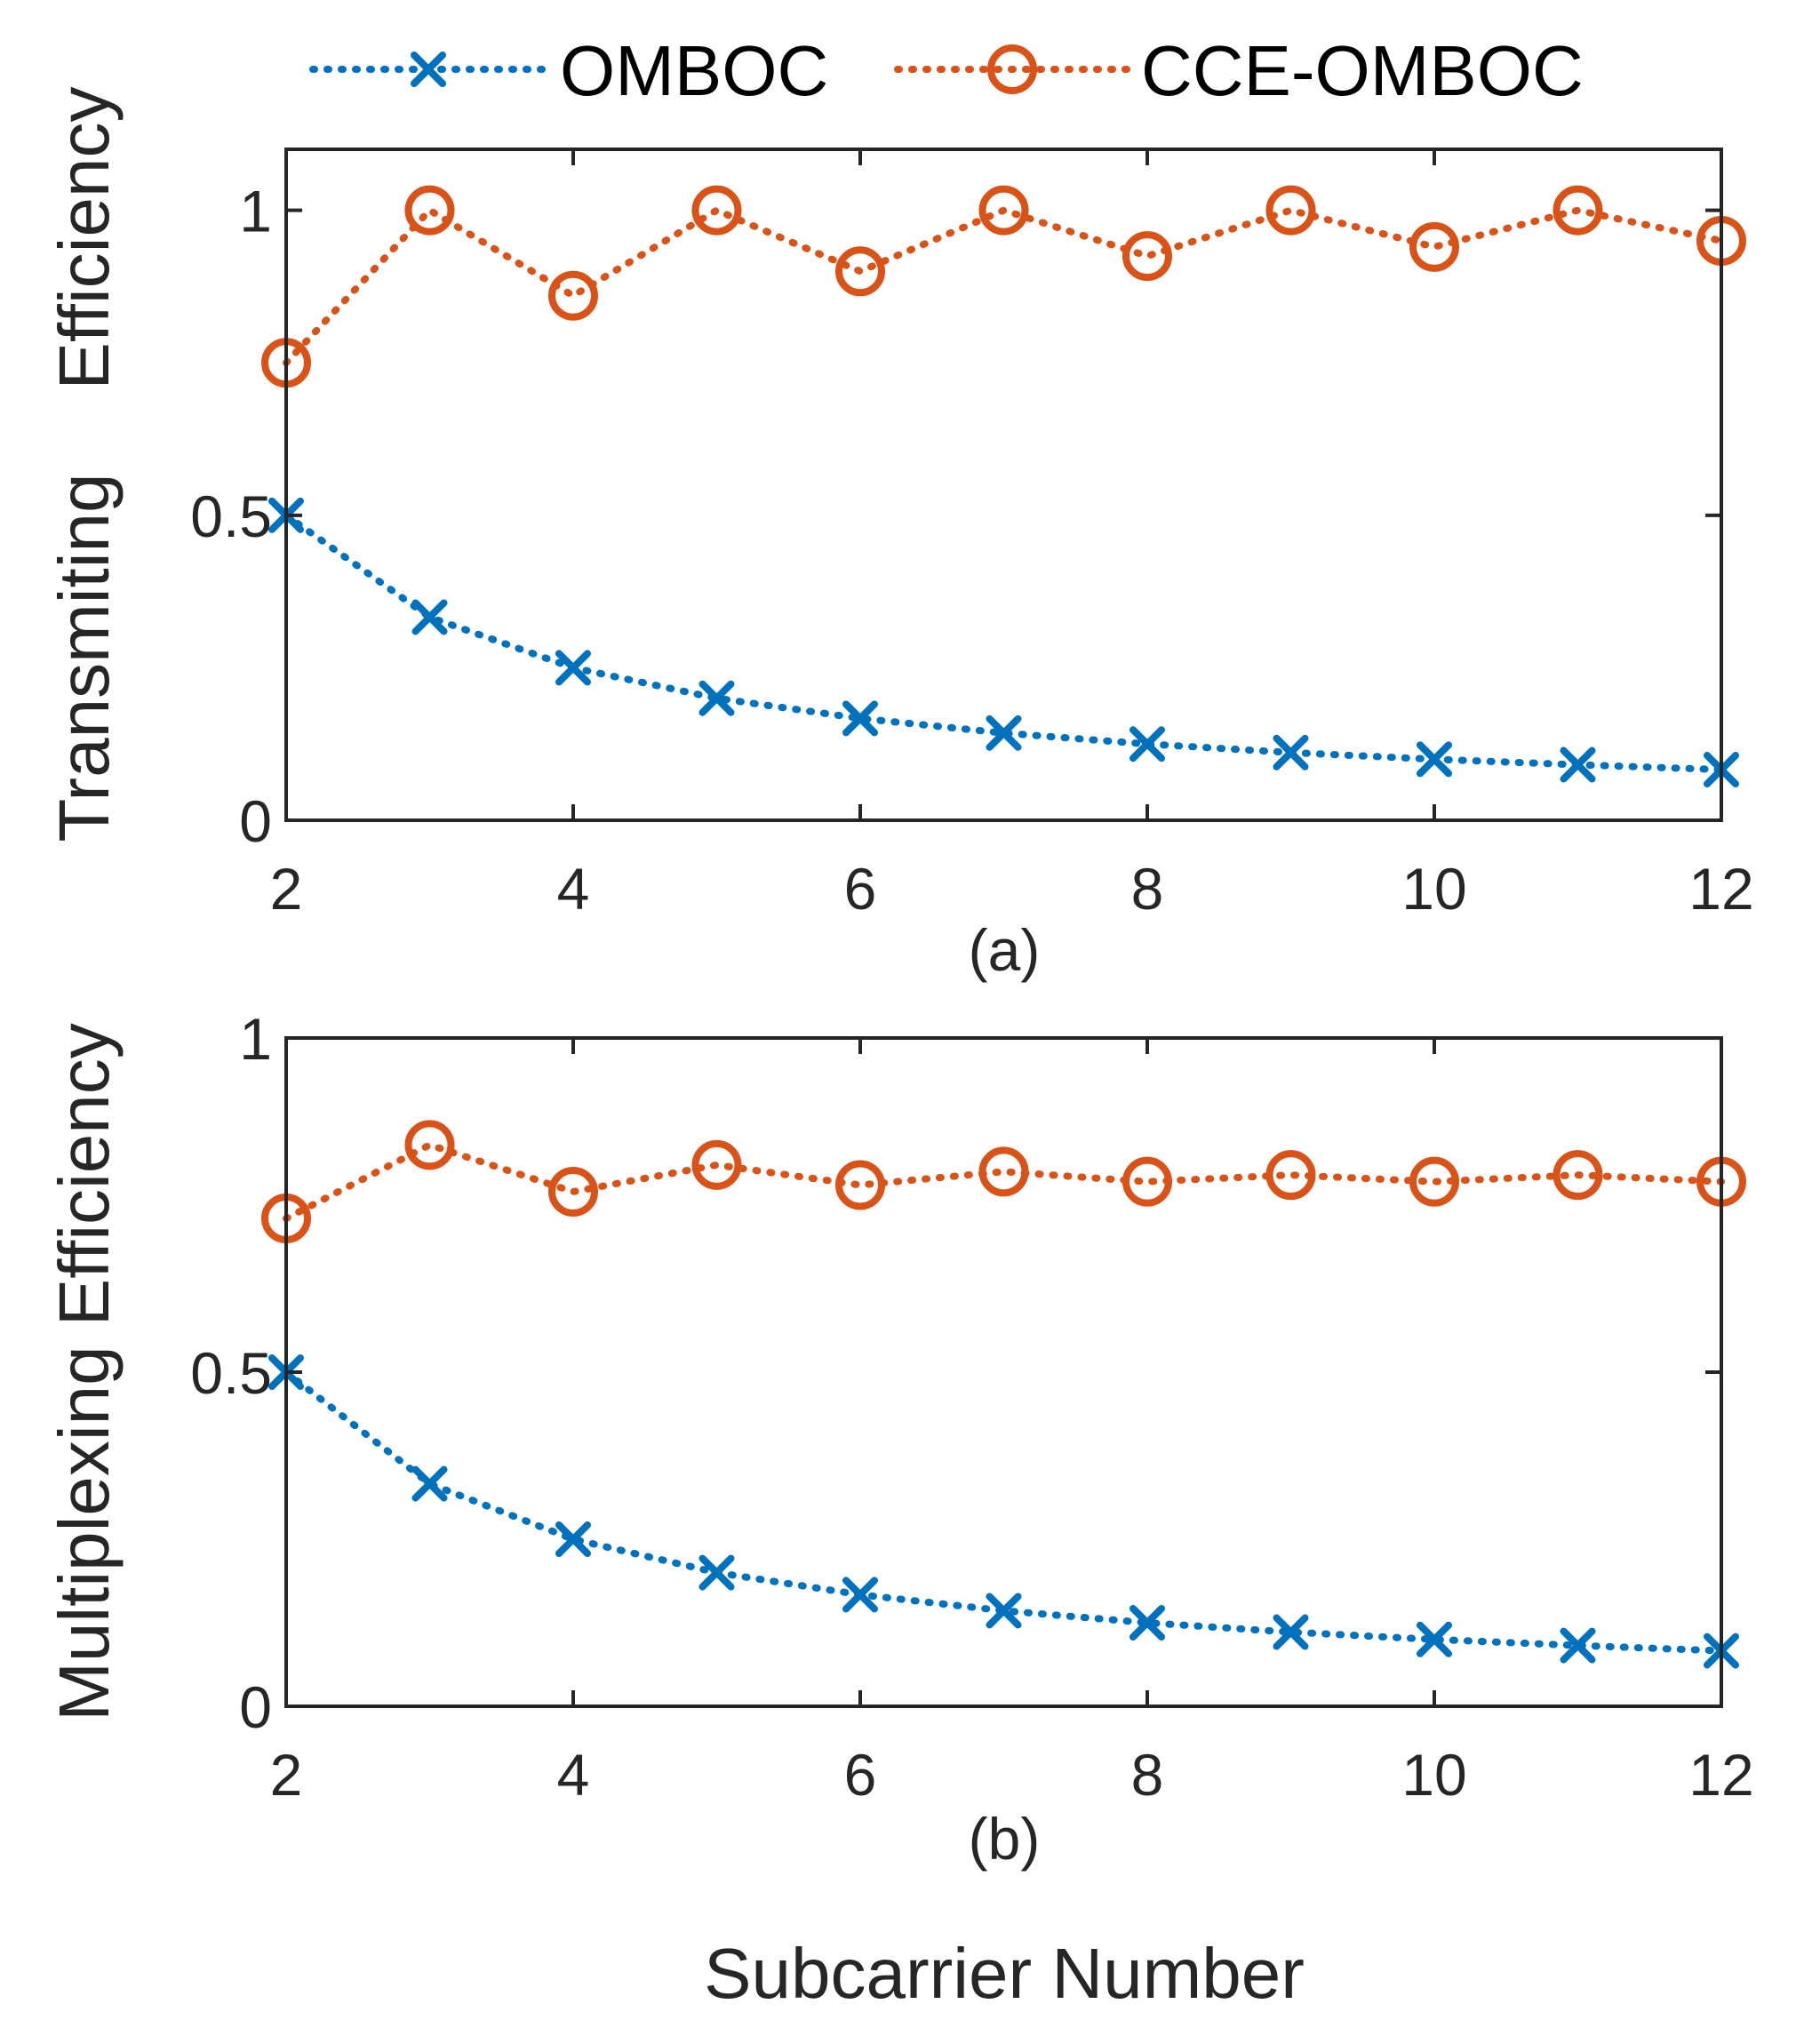  Describe the element at coordinates (255, 1039) in the screenshot. I see `panel-b-ytick-label: 1` at that location.